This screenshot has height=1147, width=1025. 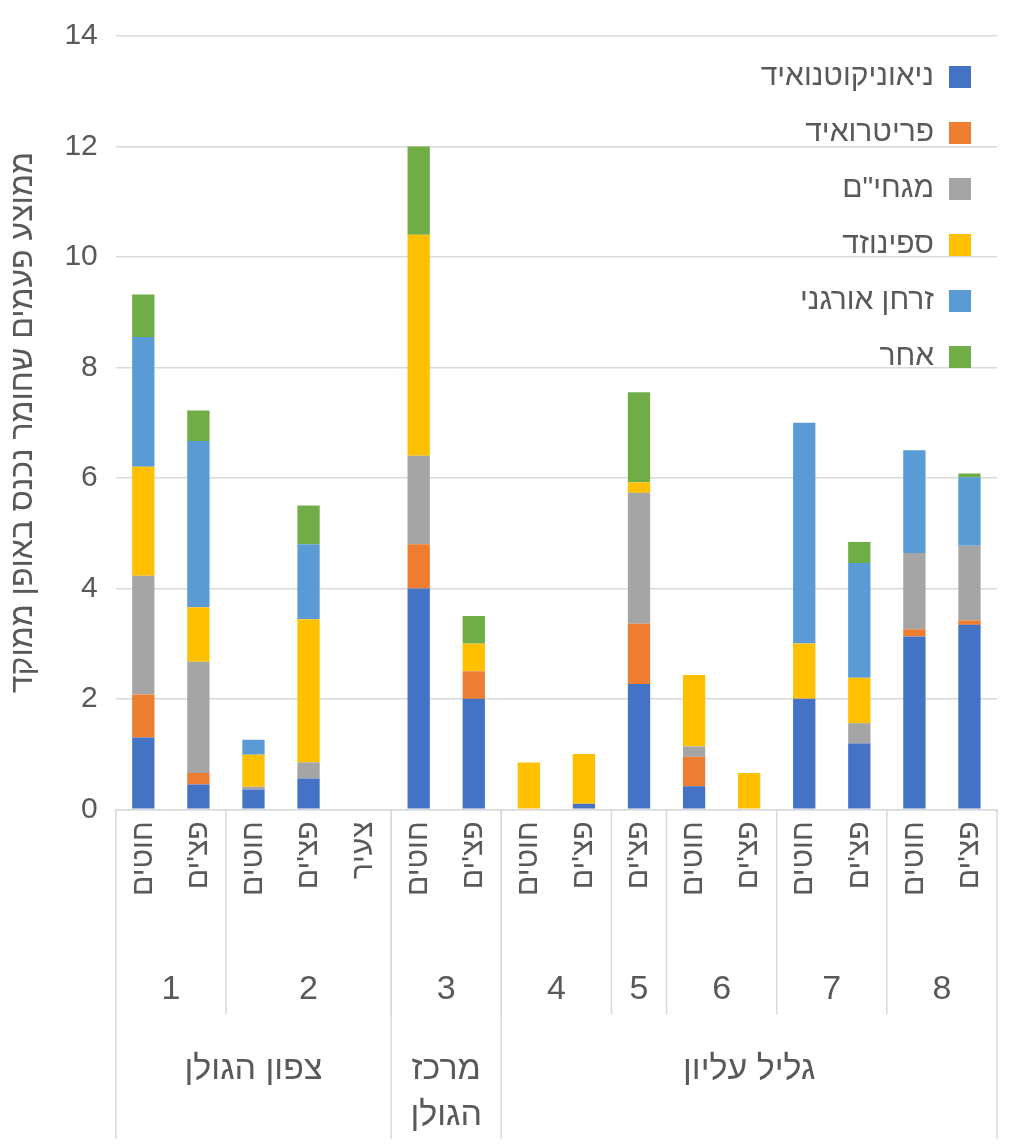 I want to click on y-tick-label: 10, so click(x=81, y=255).